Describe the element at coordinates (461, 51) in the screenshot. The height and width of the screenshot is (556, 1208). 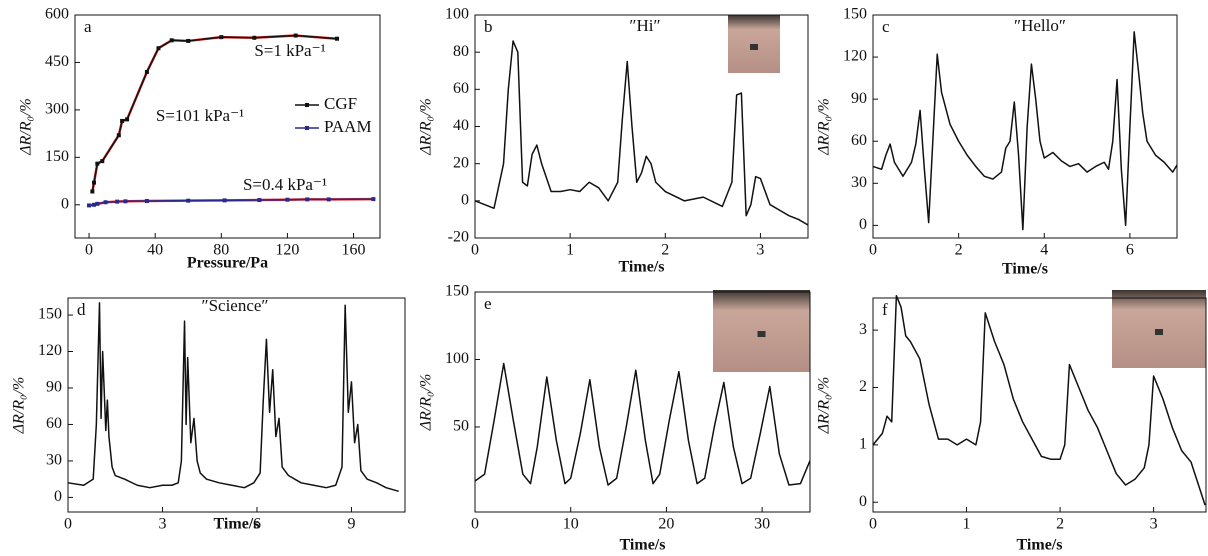
I see `y-tick-label: 80` at that location.